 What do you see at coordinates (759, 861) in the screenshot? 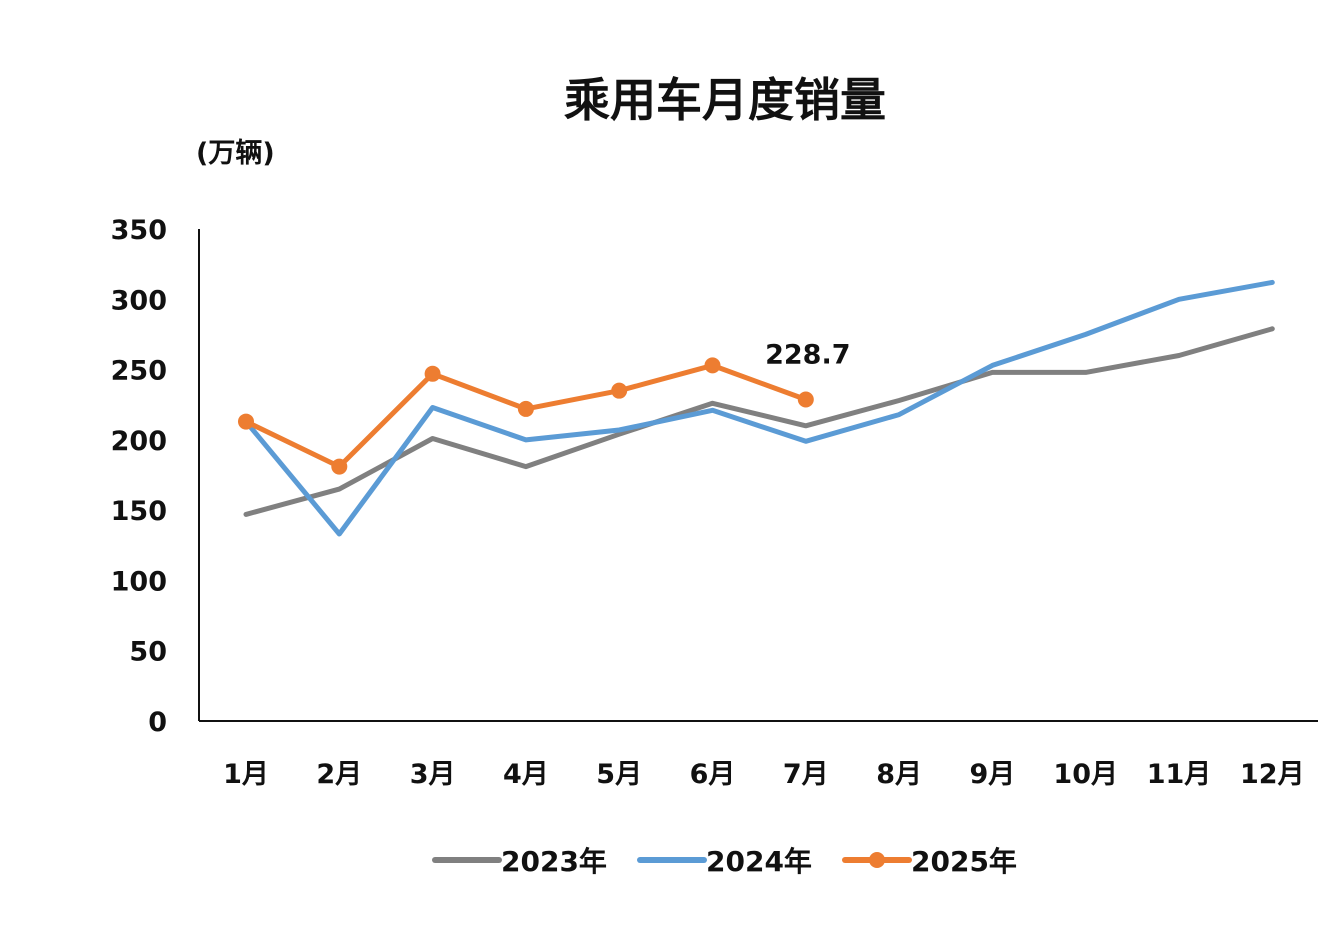
I see `legend-label: 2024年` at bounding box center [759, 861].